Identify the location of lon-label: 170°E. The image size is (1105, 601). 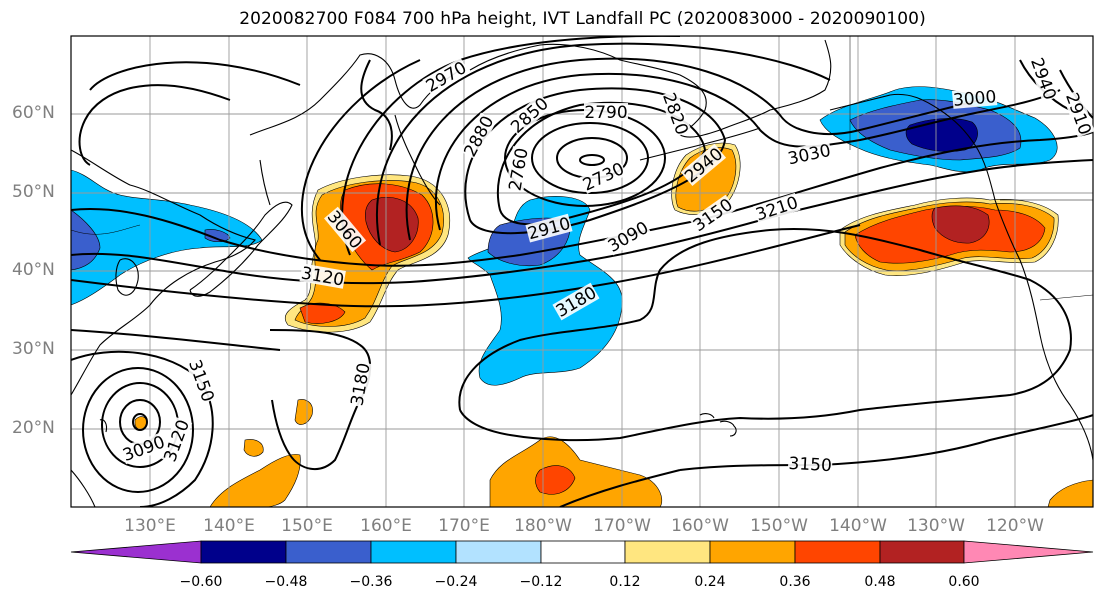
(464, 526).